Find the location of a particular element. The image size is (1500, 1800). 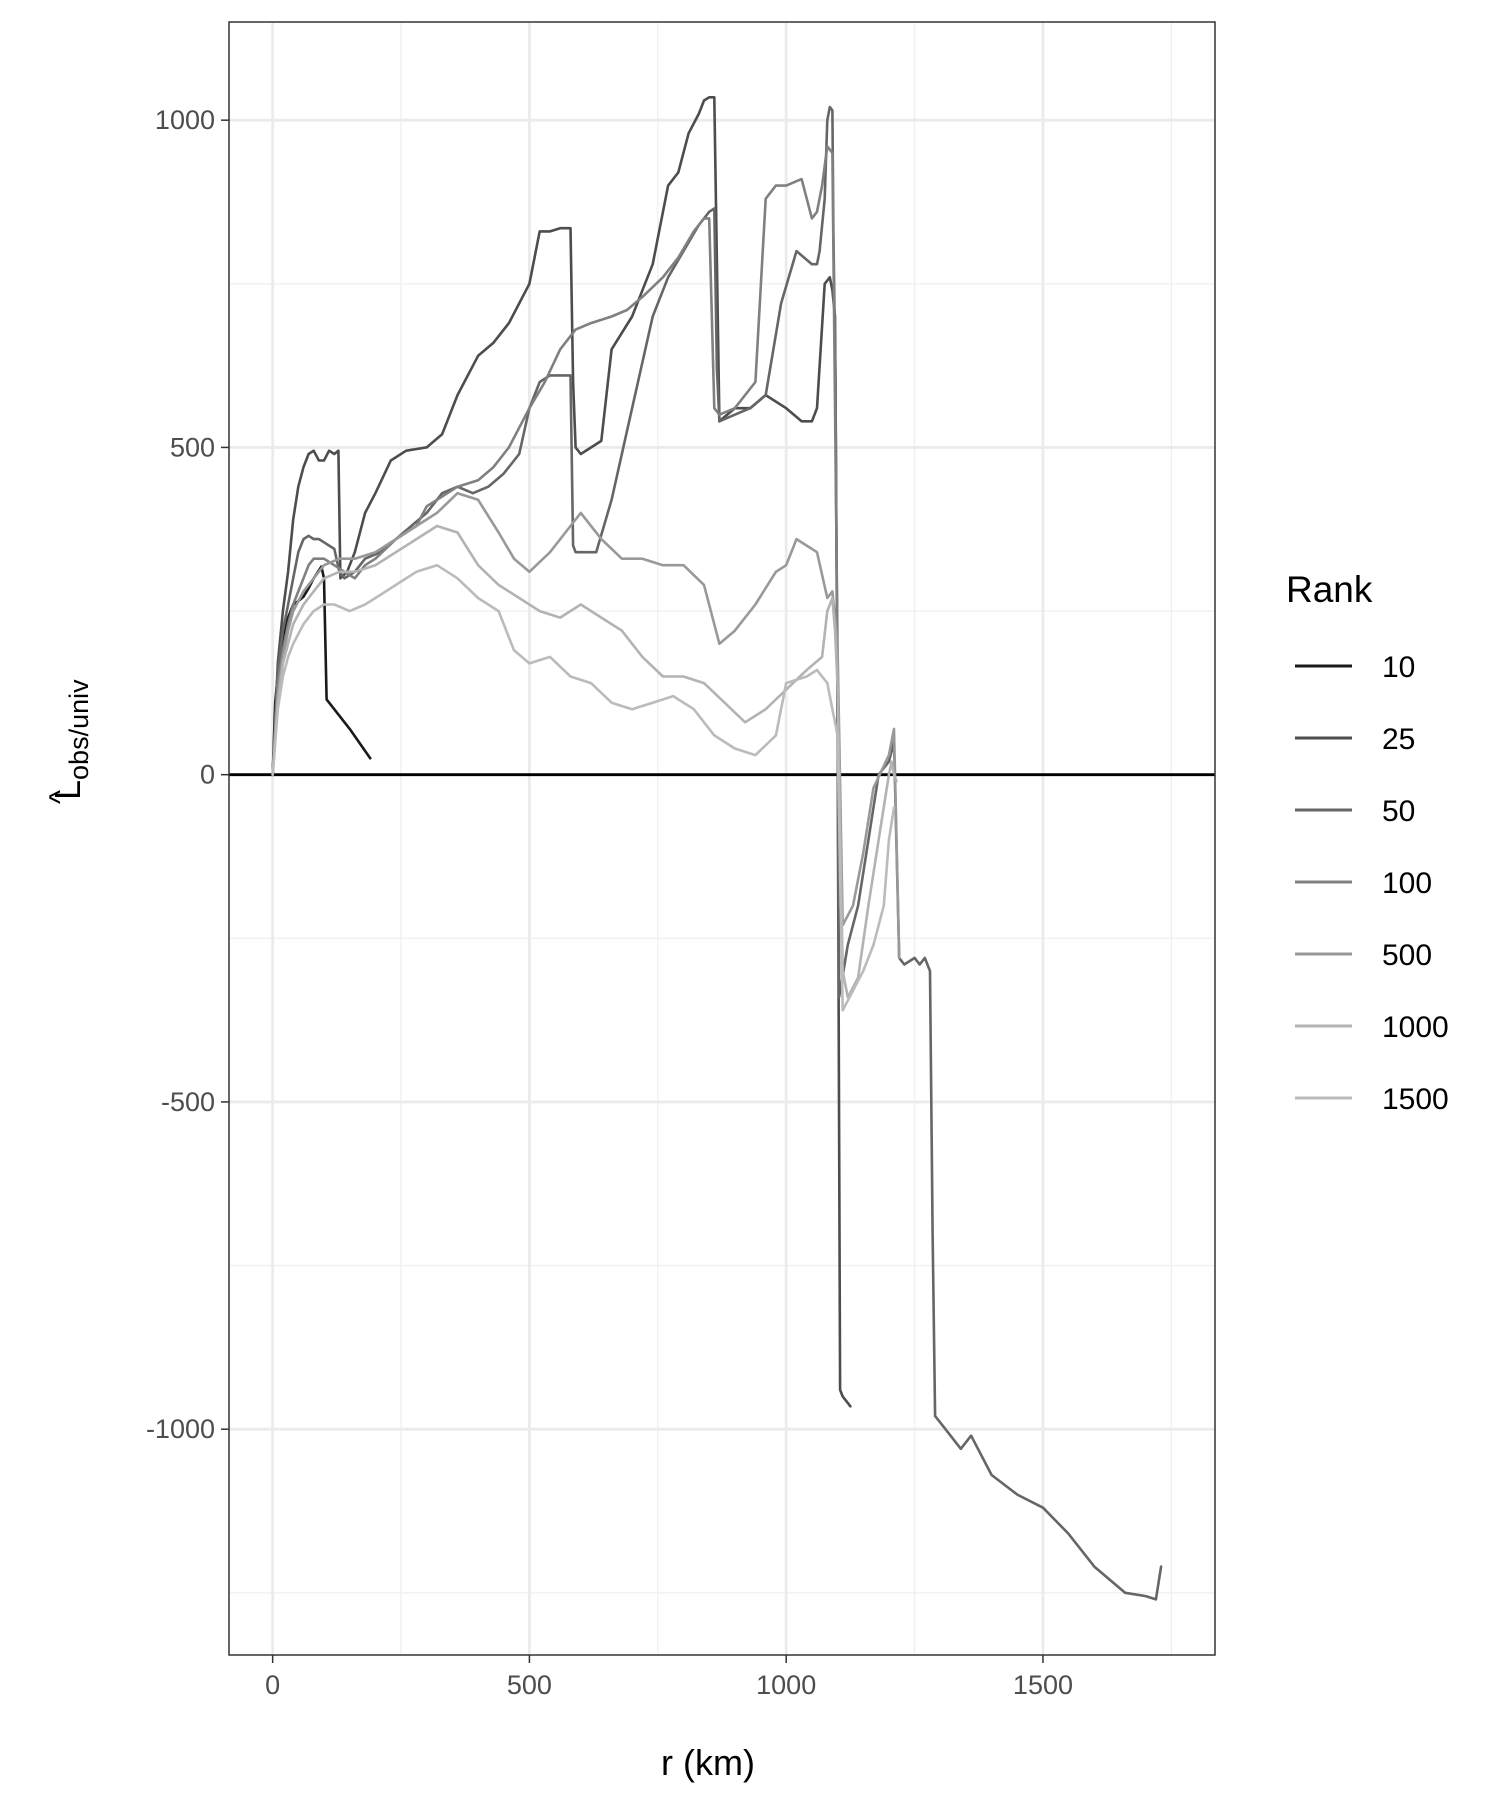

y-tick-label: 500 is located at coordinates (192, 447).